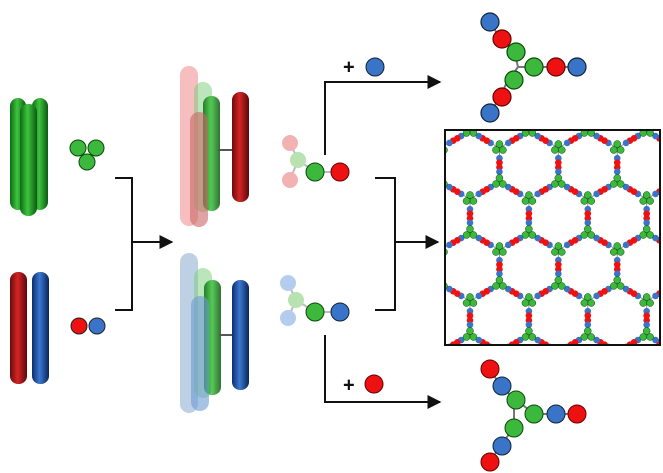 This screenshot has width=663, height=473. Describe the element at coordinates (214, 146) in the screenshot. I see `assembly-top` at that location.